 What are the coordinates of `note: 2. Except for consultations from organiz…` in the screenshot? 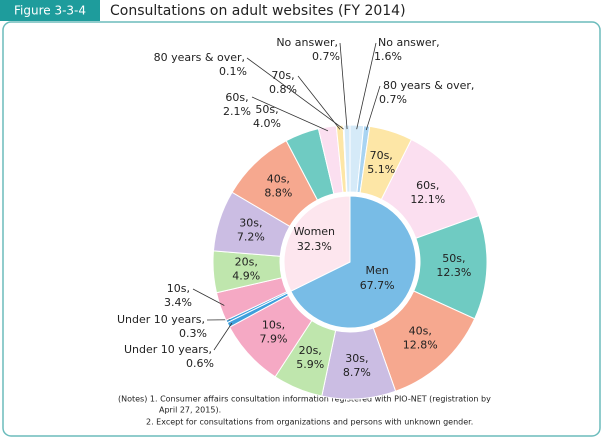 It's located at (309, 422).